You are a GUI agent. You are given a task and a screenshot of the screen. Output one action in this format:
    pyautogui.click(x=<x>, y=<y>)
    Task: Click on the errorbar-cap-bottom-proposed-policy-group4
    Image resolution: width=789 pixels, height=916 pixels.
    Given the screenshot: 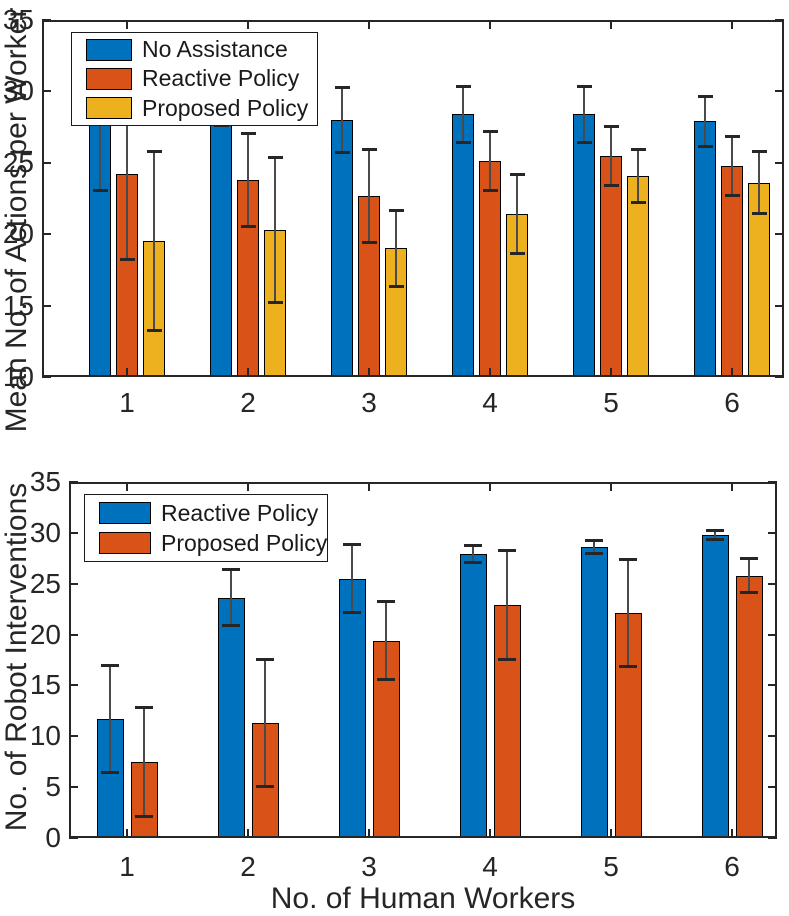 What is the action you would take?
    pyautogui.click(x=507, y=659)
    